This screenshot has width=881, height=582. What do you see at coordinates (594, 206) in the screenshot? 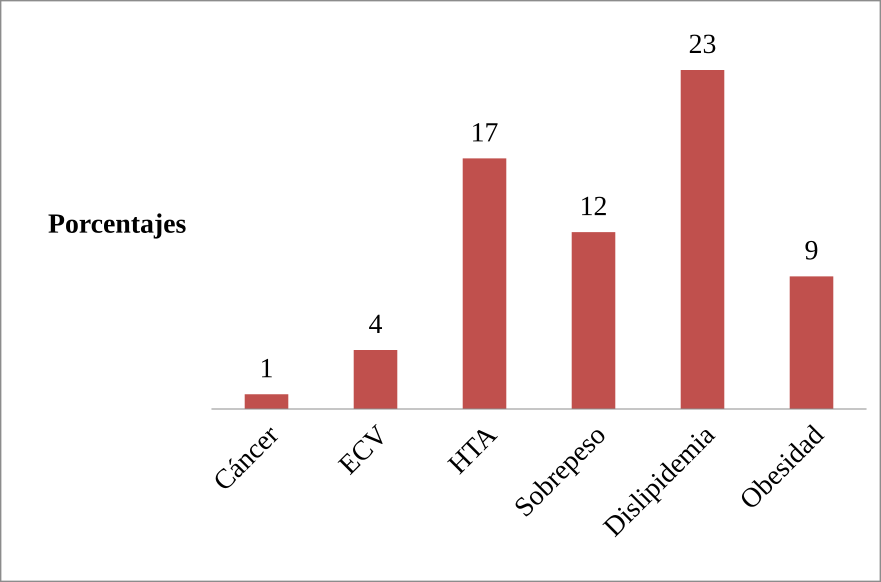
I see `data-label: 12` at bounding box center [594, 206].